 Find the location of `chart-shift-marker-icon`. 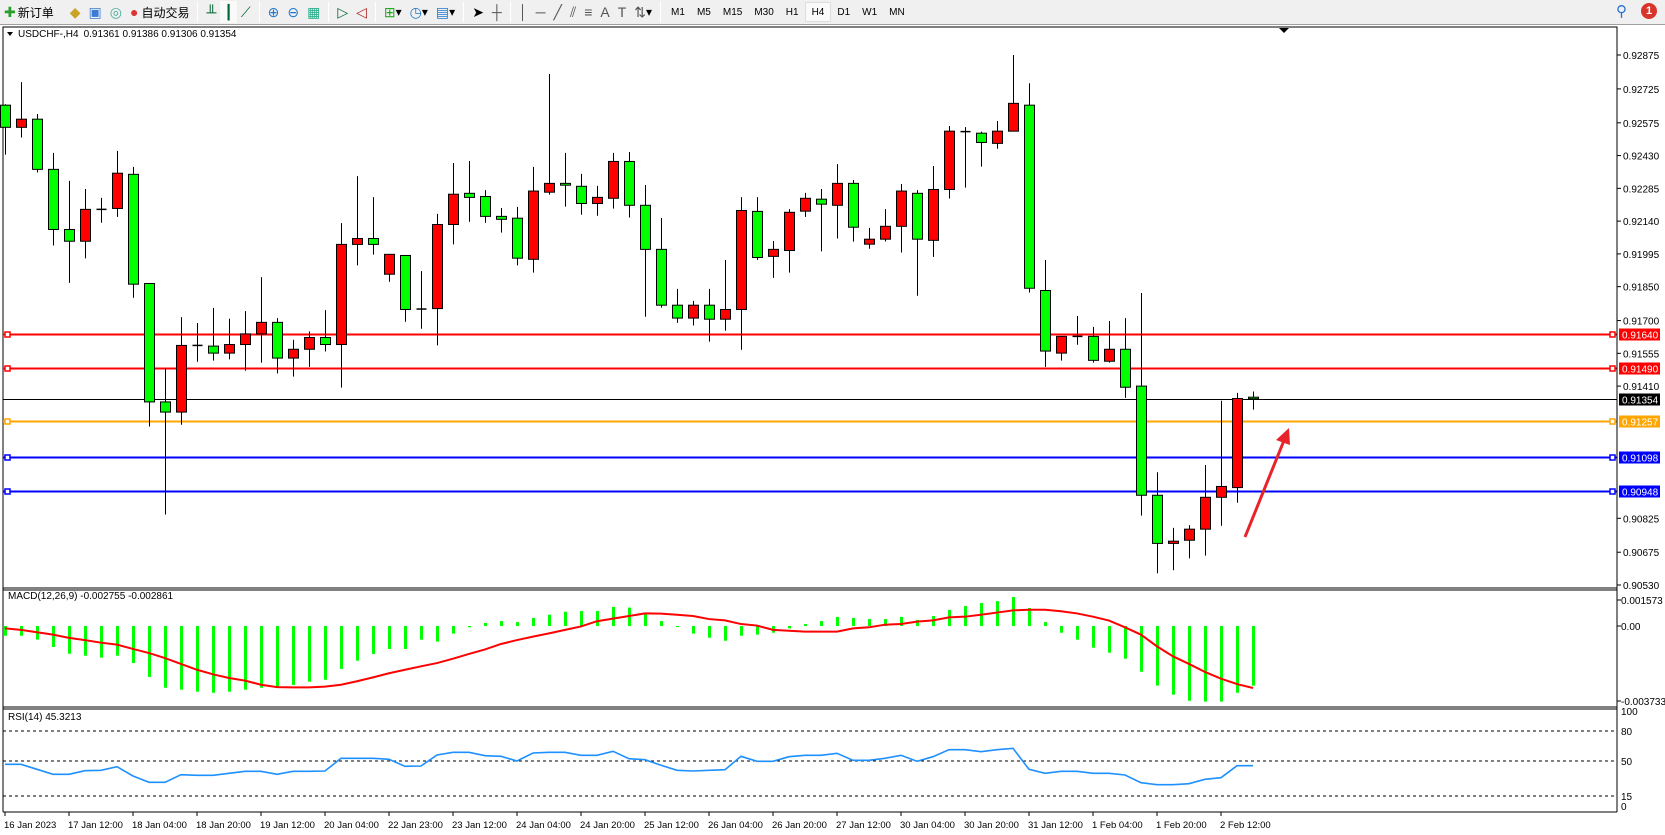

chart-shift-marker-icon is located at coordinates (1284, 30).